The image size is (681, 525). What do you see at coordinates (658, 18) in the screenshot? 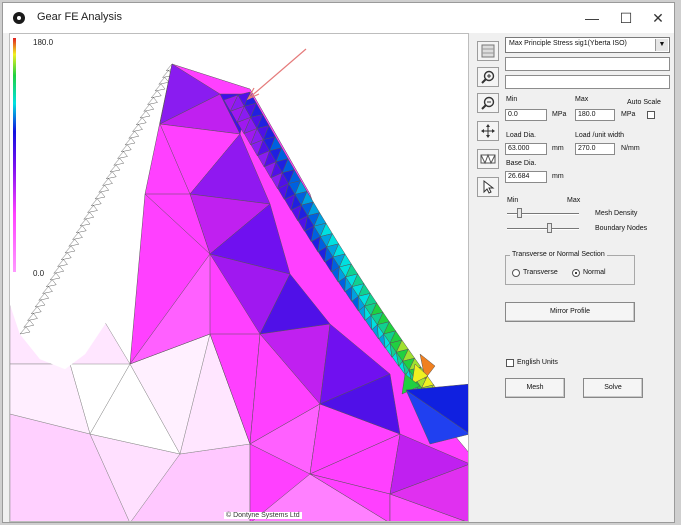
I see `close-button: ✕` at bounding box center [658, 18].